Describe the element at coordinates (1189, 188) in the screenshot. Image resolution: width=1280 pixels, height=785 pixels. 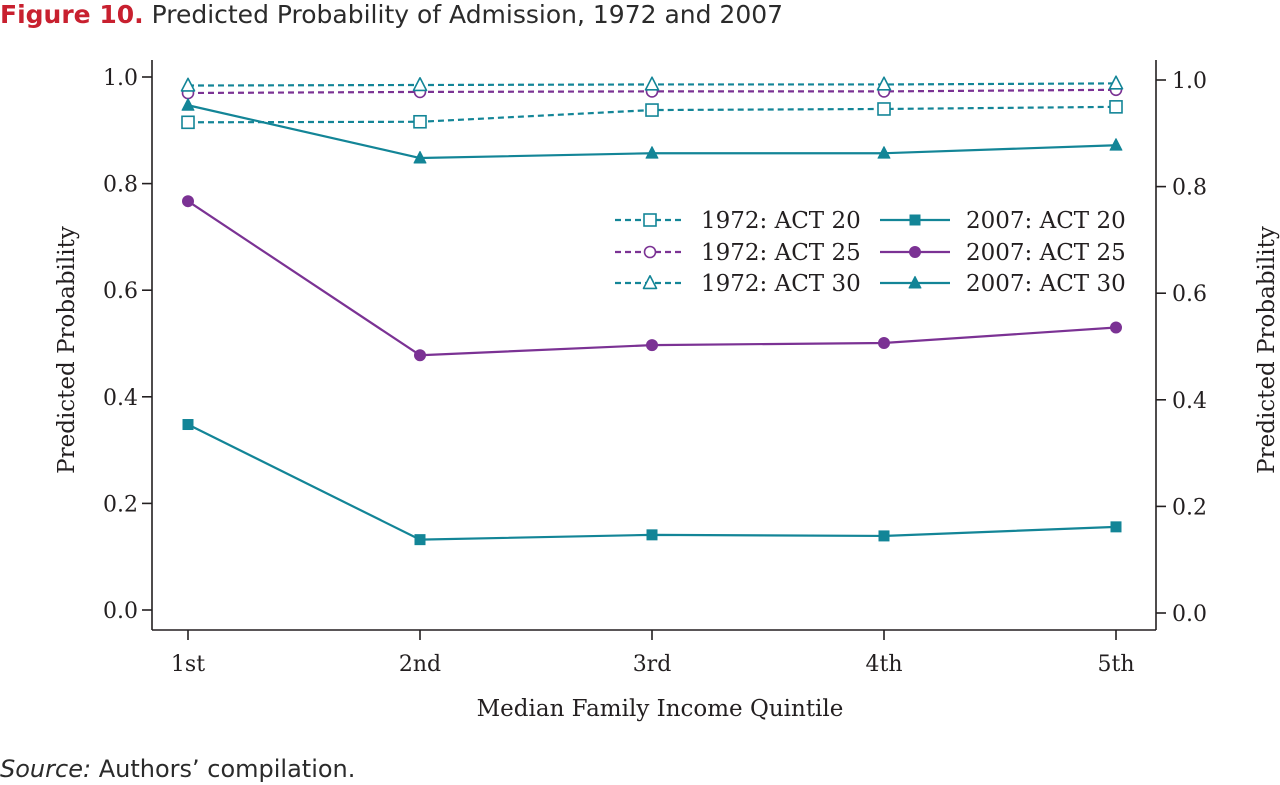
I see `y-tick-label-right: 0.8` at that location.